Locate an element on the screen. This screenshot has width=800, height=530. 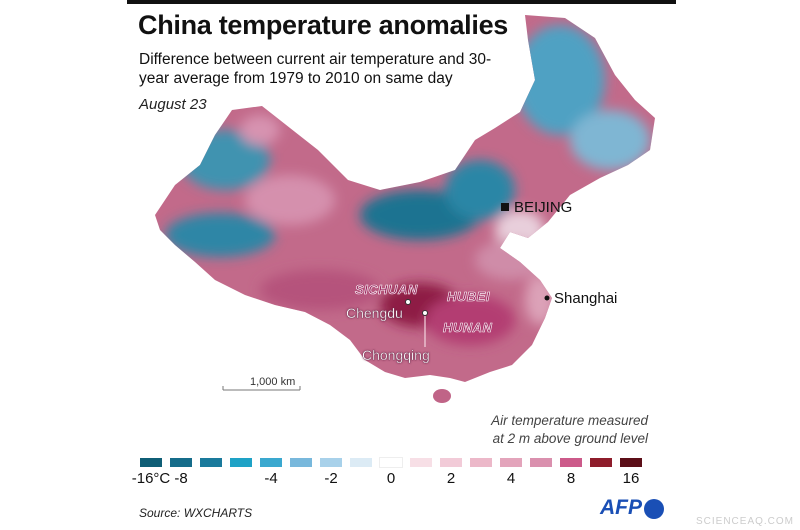
hainan-island is located at coordinates (442, 396).